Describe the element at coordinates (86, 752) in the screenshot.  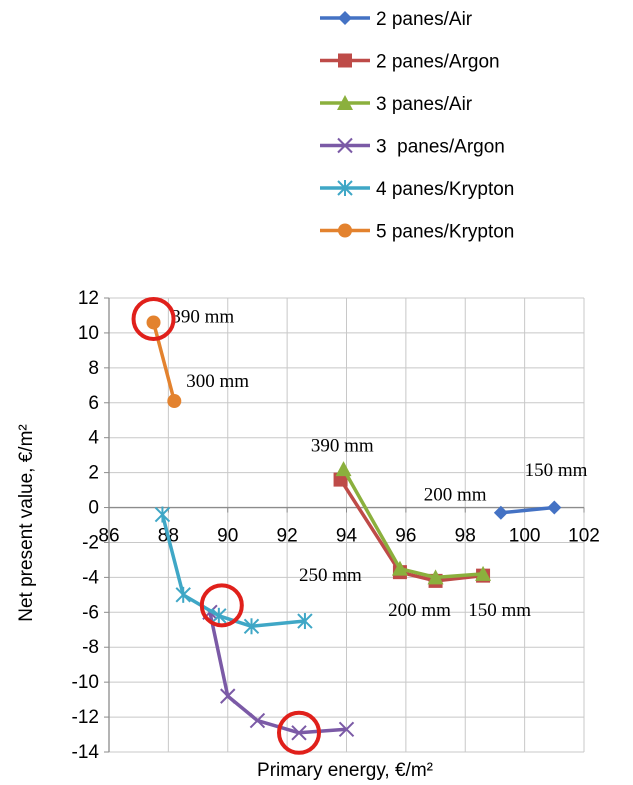
I see `y-tick-label: -14` at that location.